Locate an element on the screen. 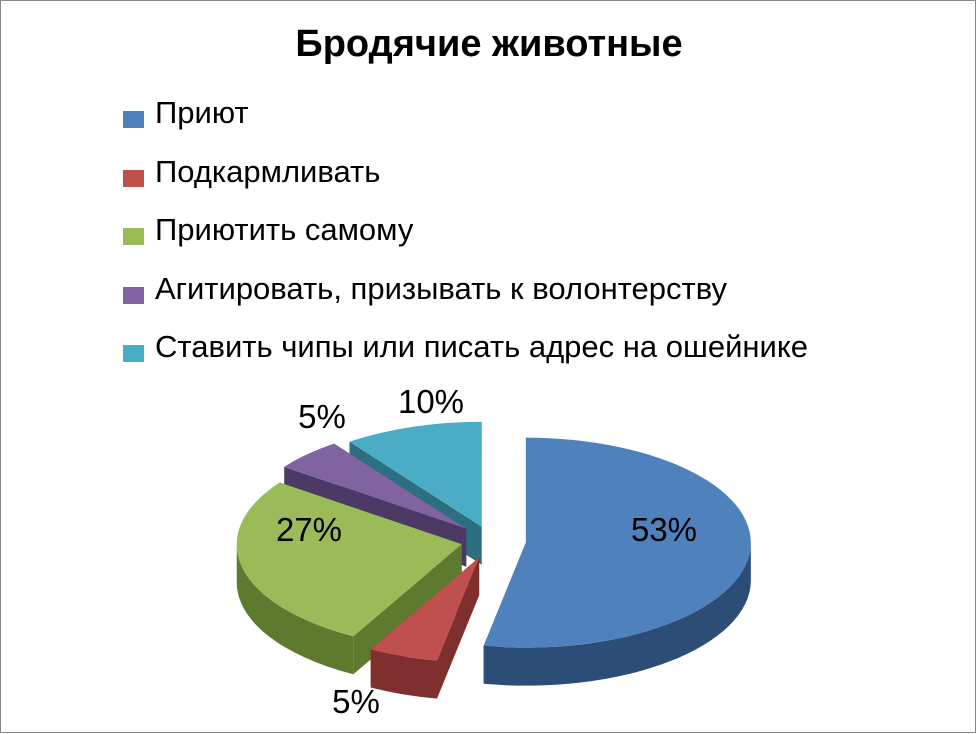 This screenshot has height=734, width=976. legend-label: Агитировать, призывать к волонтерству is located at coordinates (441, 288).